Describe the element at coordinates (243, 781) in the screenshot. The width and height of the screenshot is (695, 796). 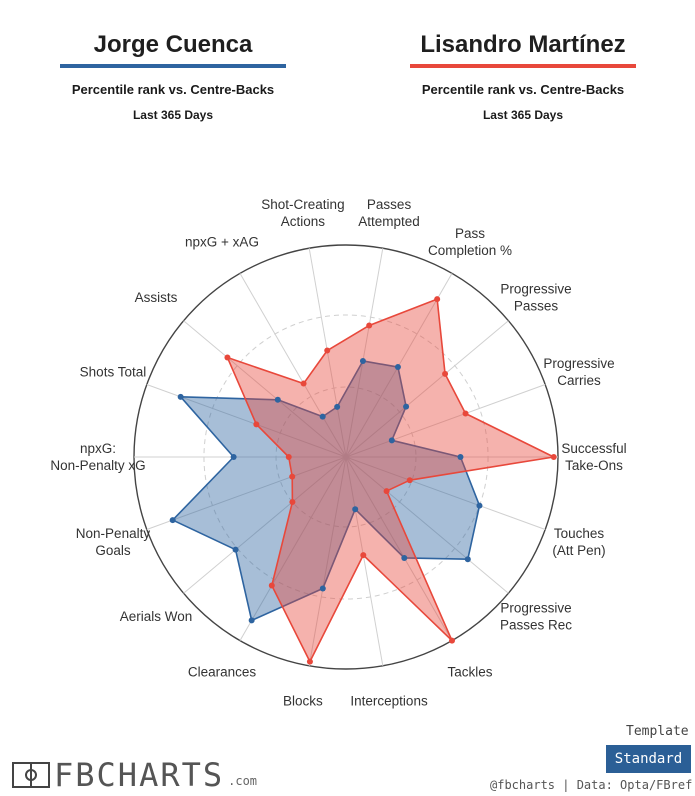
I see `logo-domain: .com` at that location.